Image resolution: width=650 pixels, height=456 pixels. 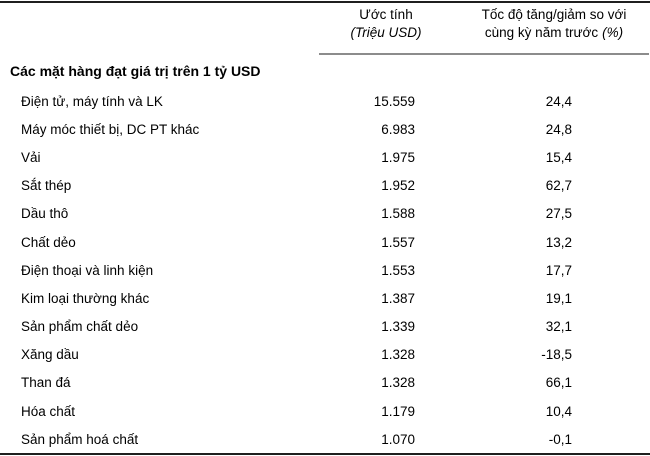 I want to click on growth-value: 15,4, so click(x=558, y=157).